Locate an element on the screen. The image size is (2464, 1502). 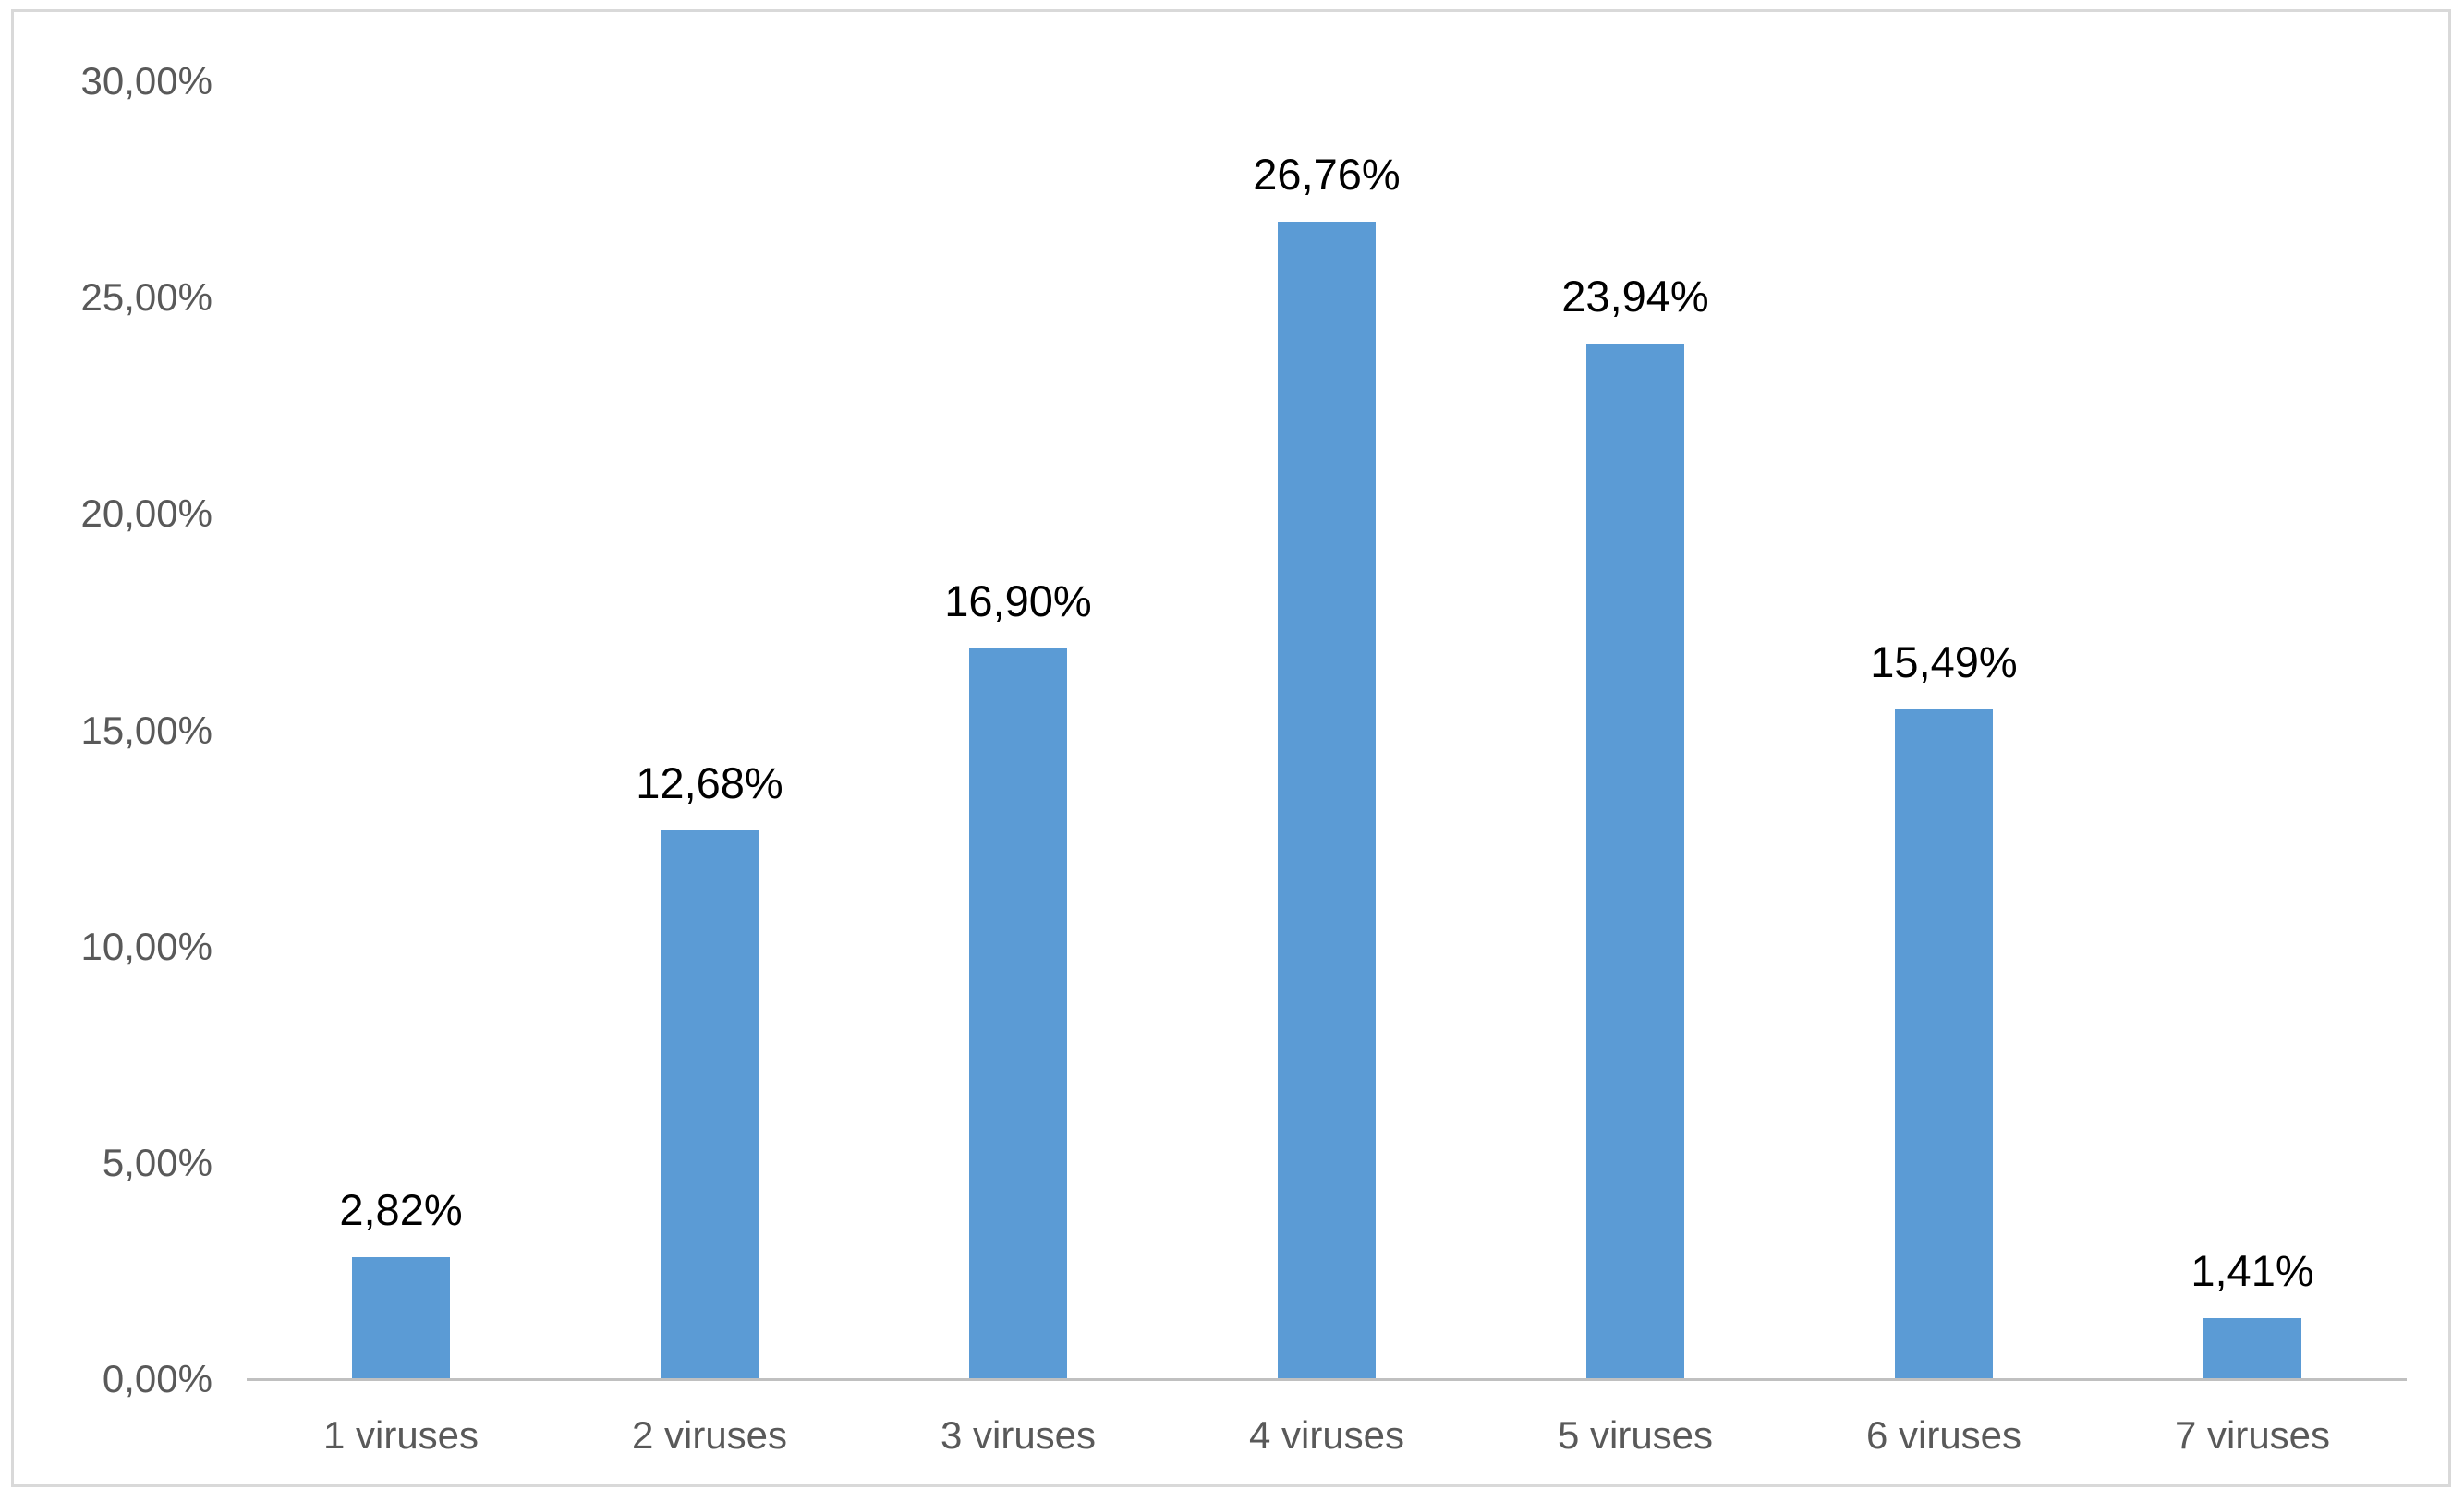
x-axis-tick-label: 7 viruses is located at coordinates (2252, 1435).